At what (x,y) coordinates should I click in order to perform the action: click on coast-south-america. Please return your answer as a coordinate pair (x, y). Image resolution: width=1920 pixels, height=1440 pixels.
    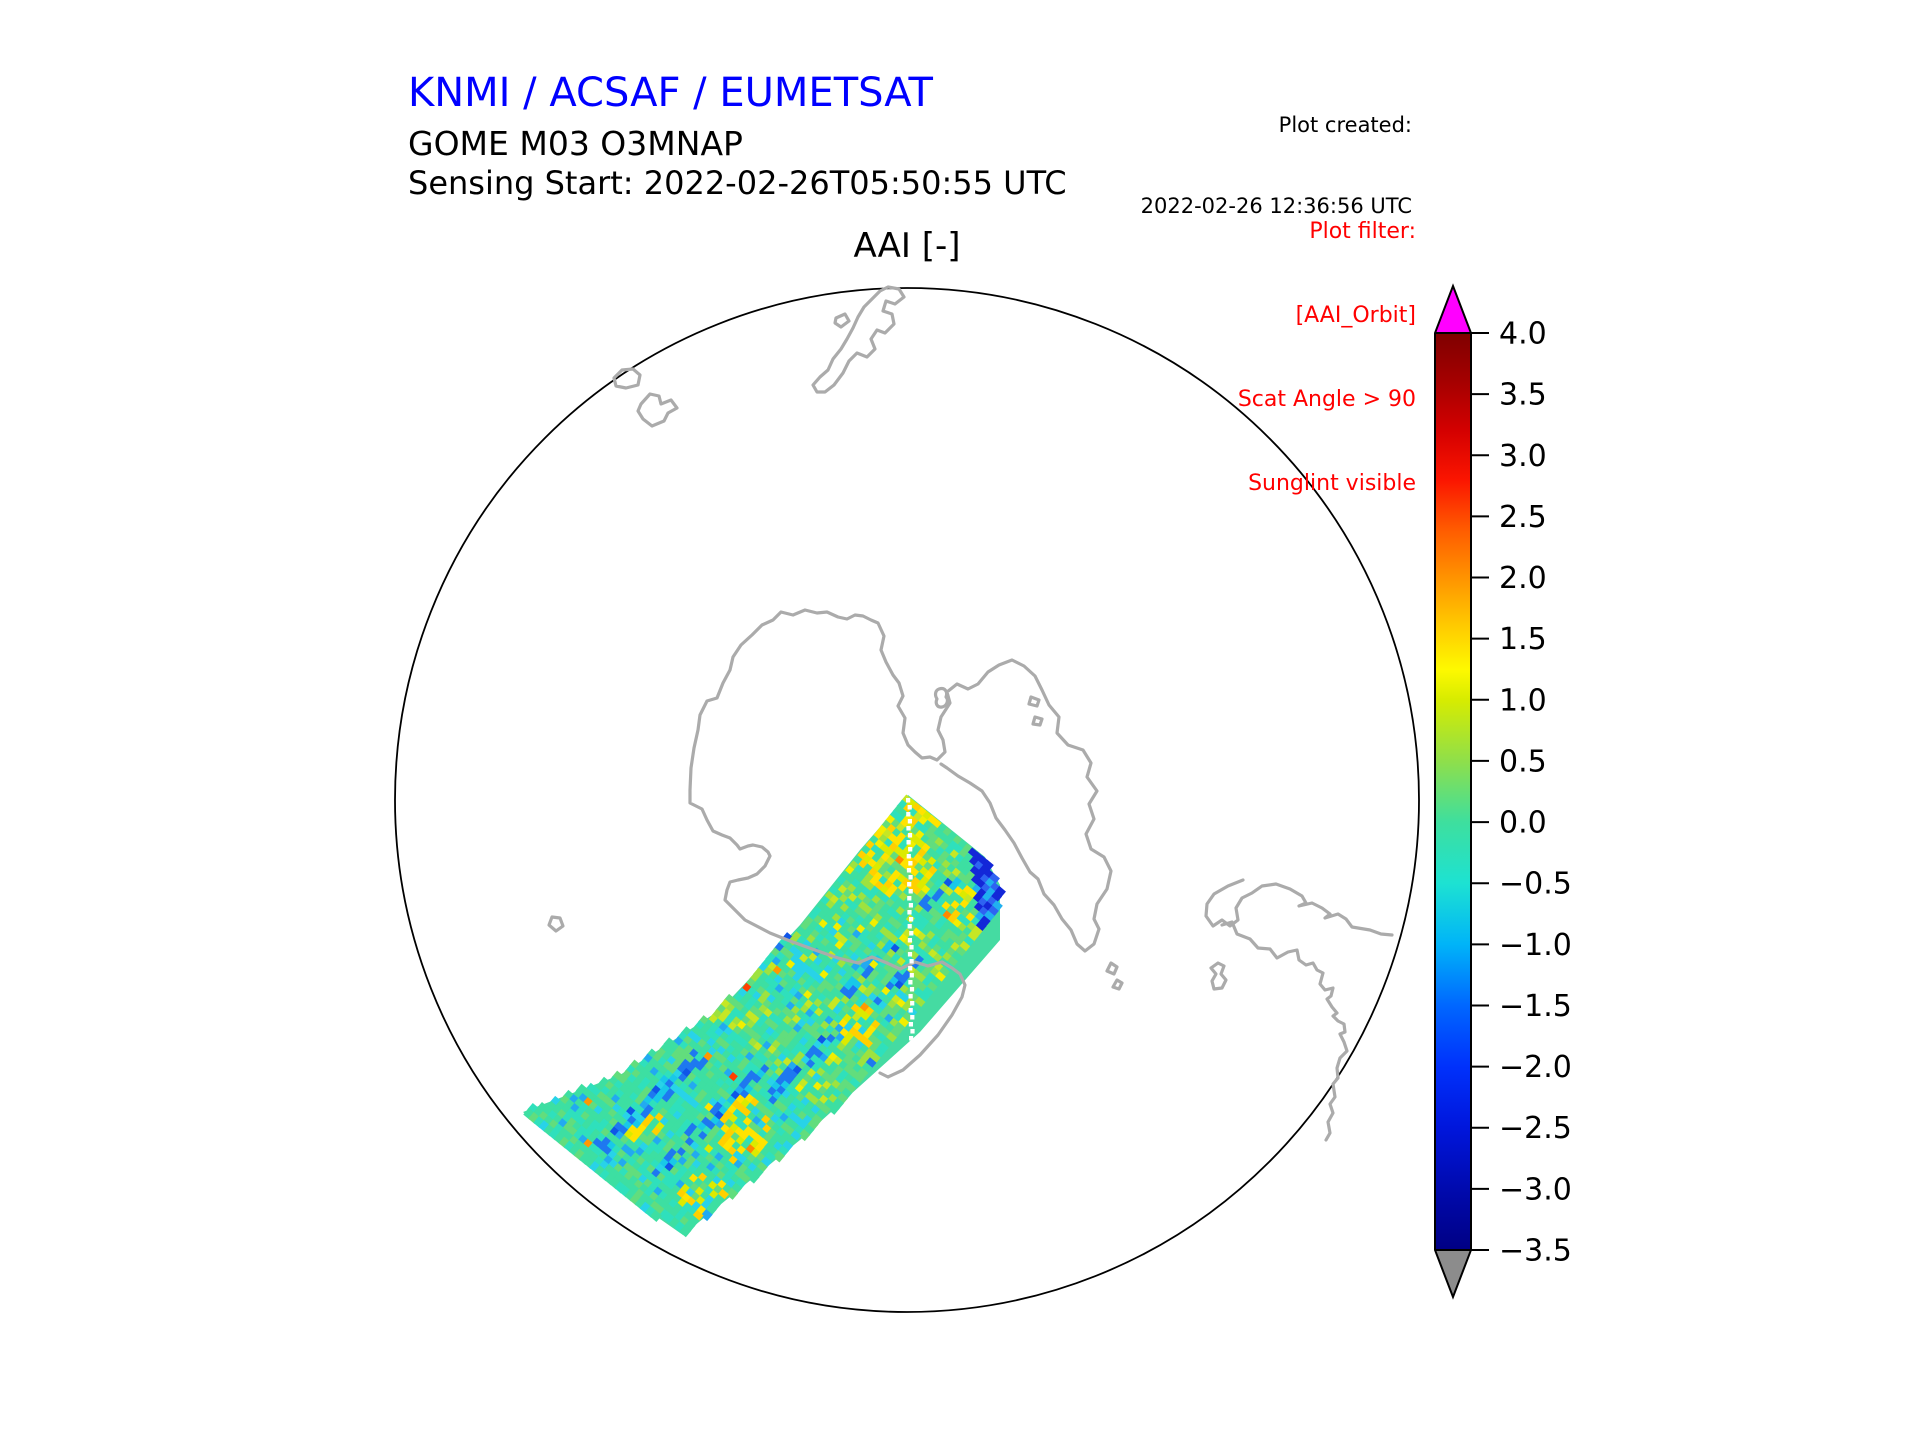
    Looking at the image, I should click on (858, 339).